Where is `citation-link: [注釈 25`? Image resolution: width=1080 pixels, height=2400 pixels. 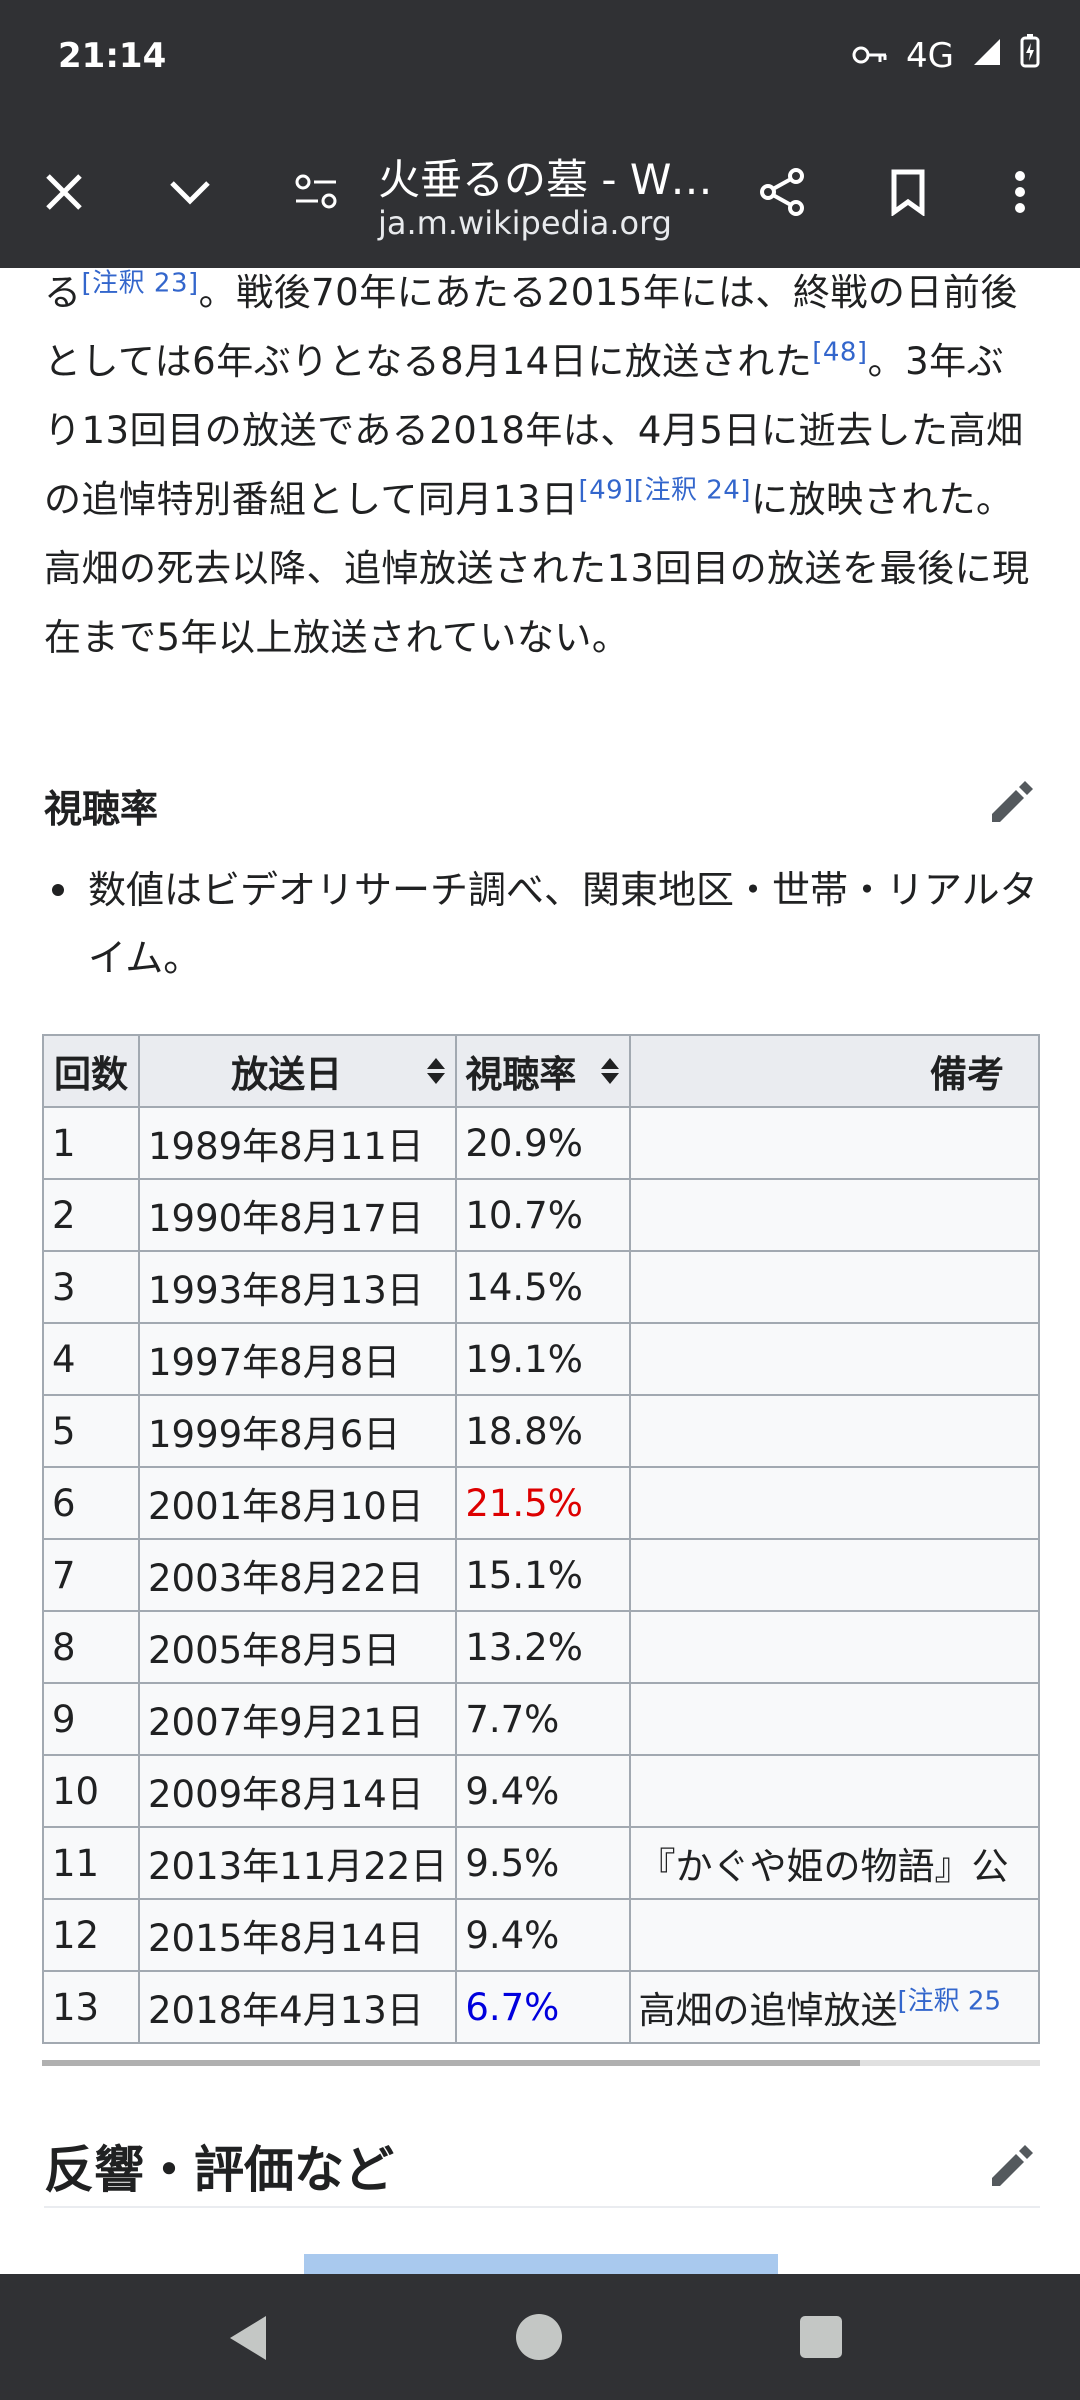 citation-link: [注釈 25 is located at coordinates (949, 2001).